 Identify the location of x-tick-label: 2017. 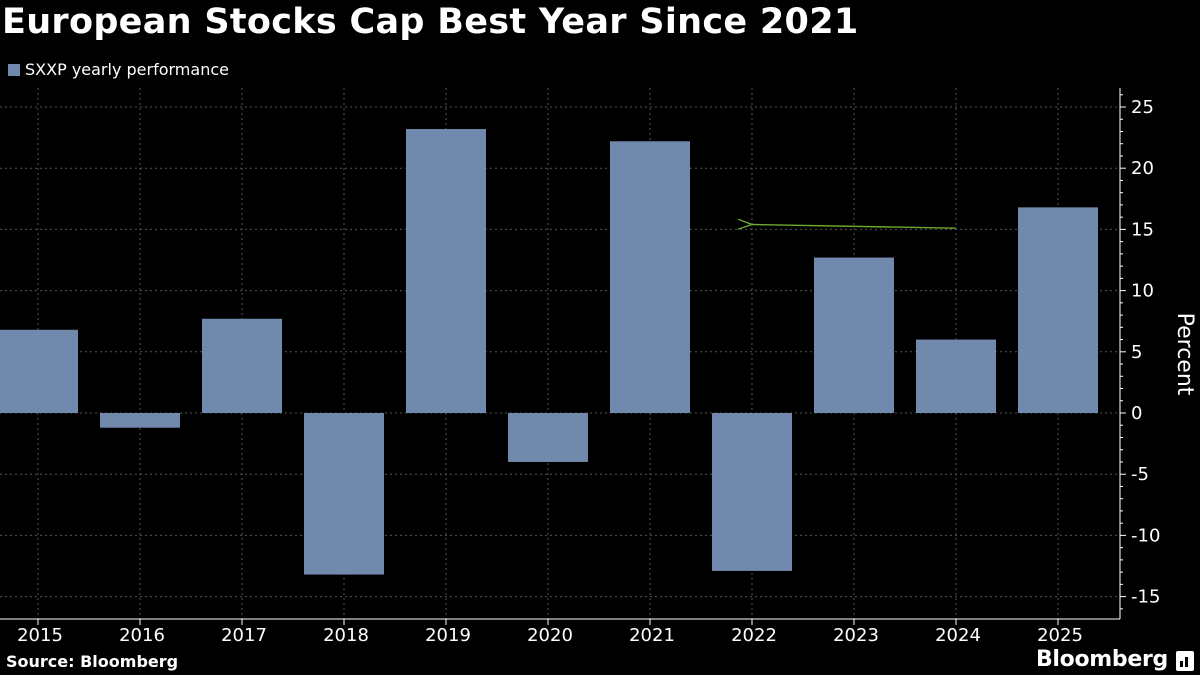
(244, 635).